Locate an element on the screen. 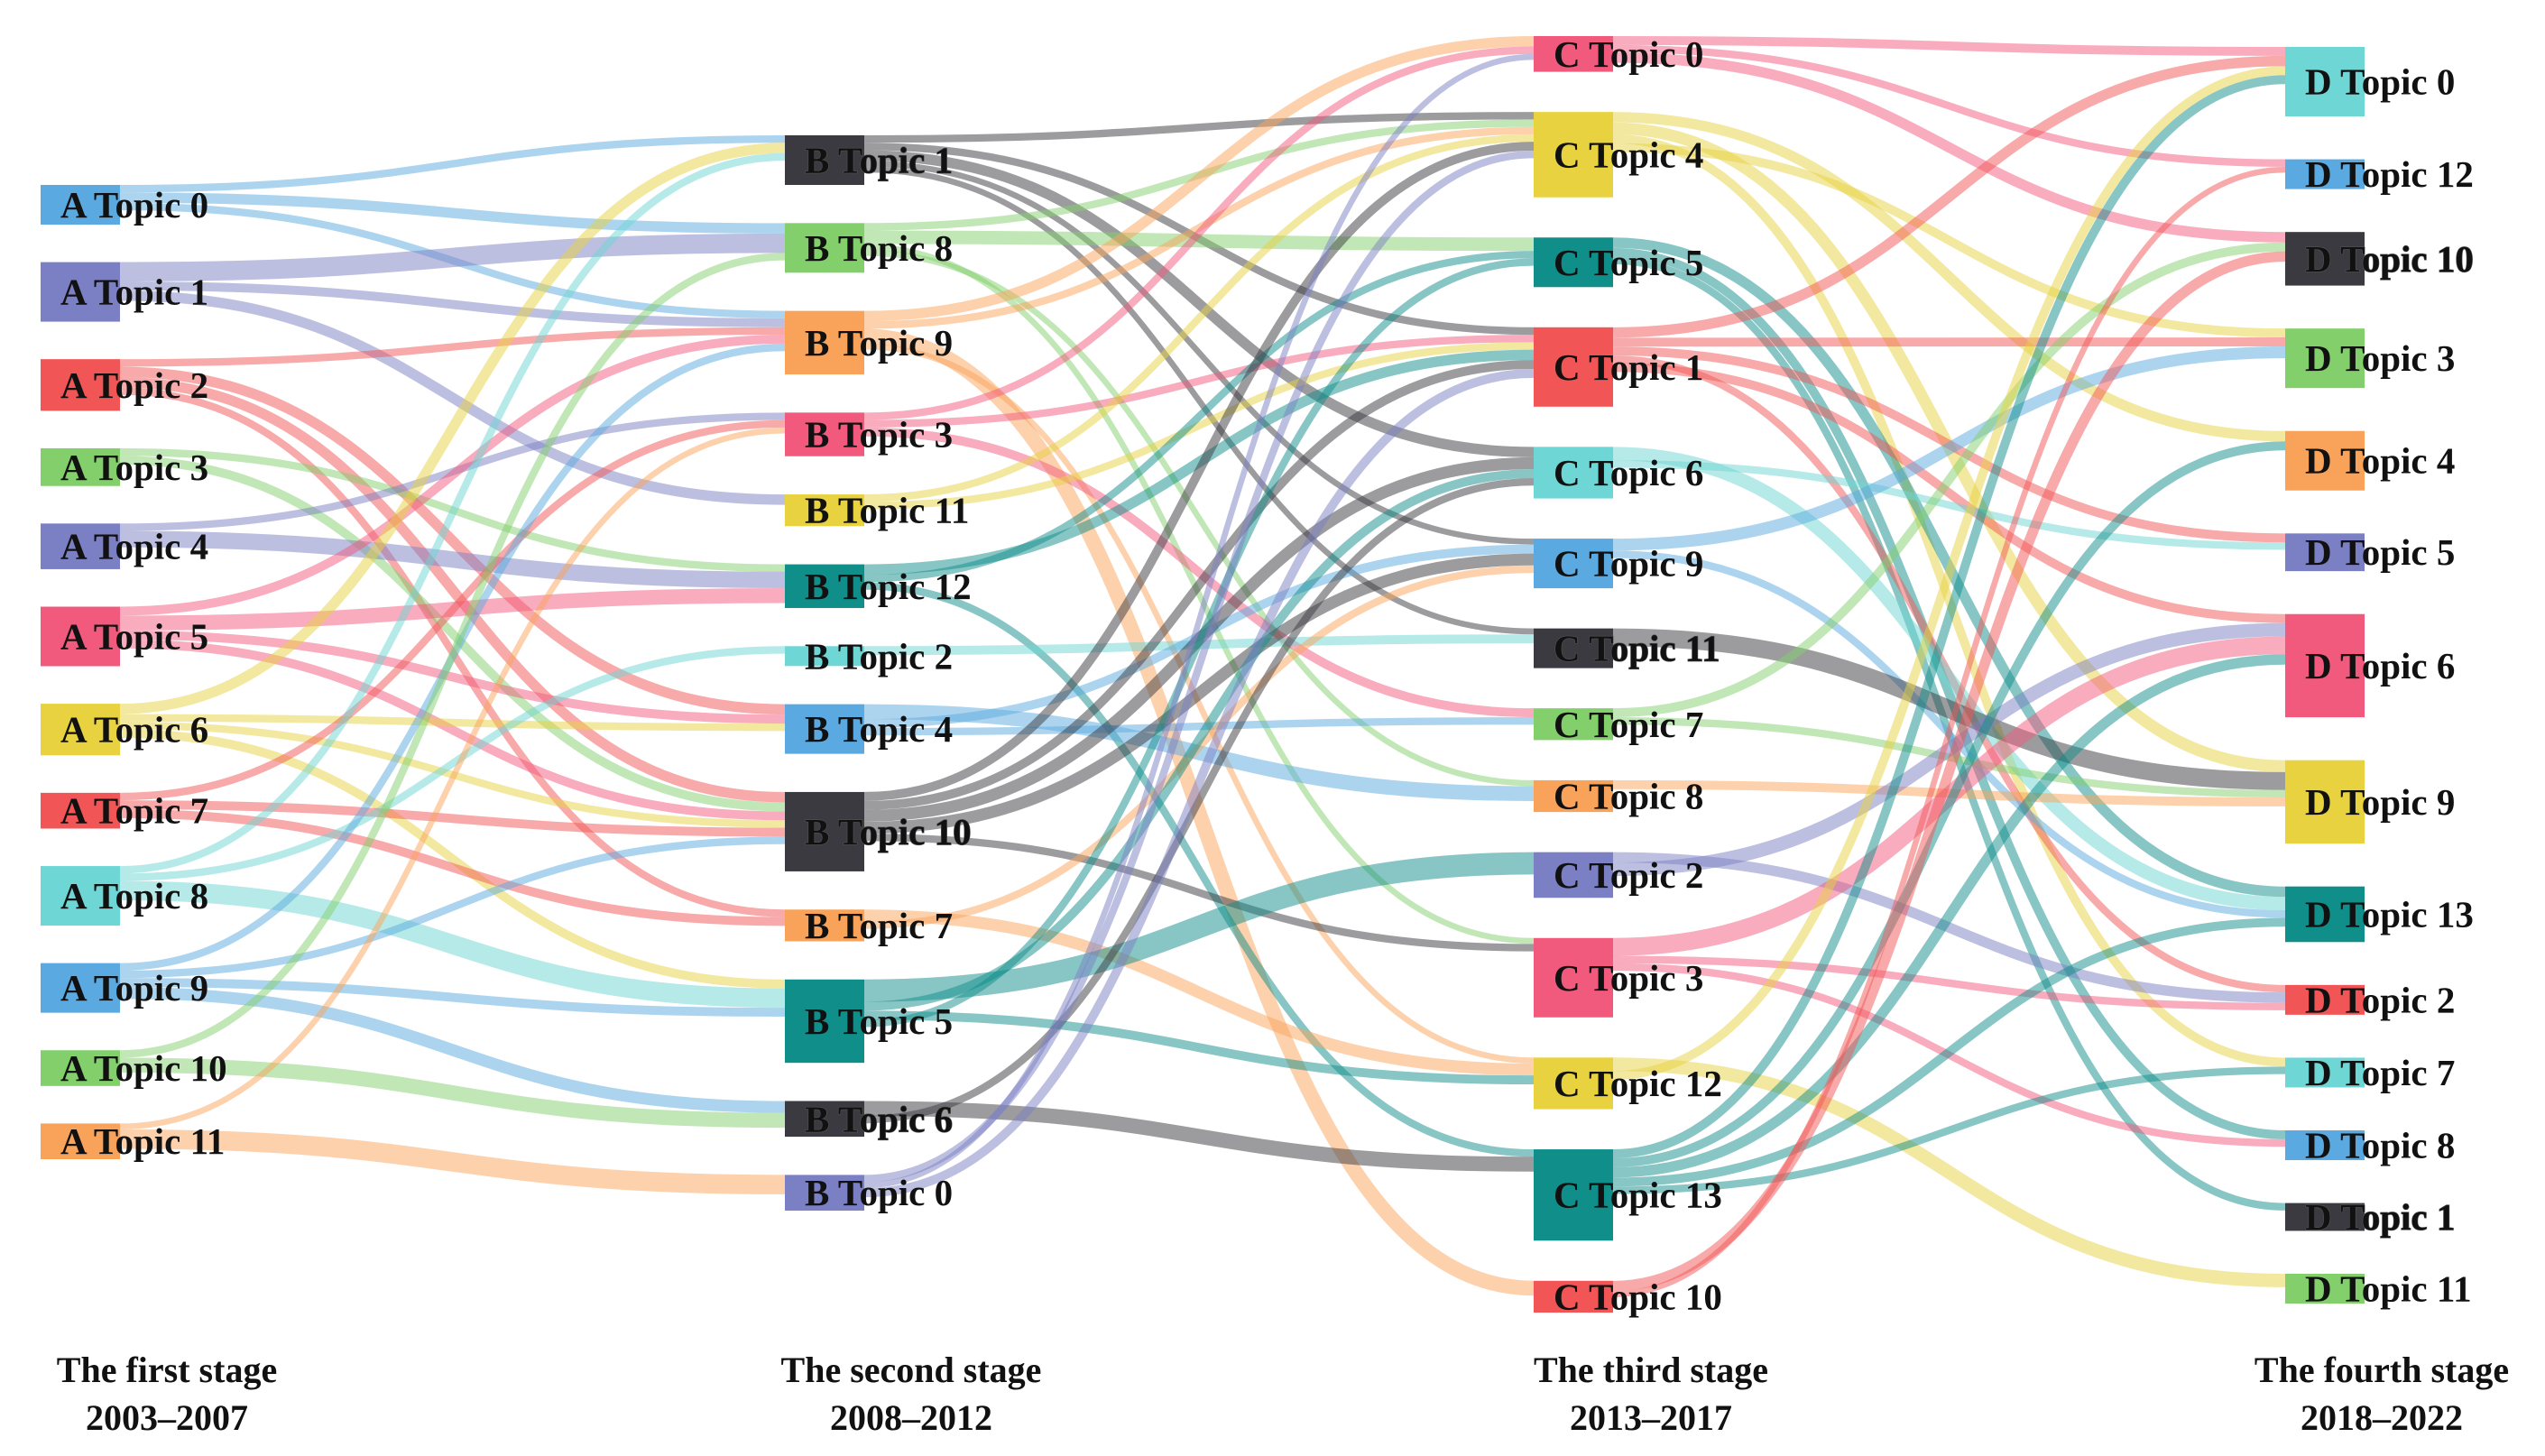 Image resolution: width=2545 pixels, height=1456 pixels. link-a8-b2 is located at coordinates (453, 763).